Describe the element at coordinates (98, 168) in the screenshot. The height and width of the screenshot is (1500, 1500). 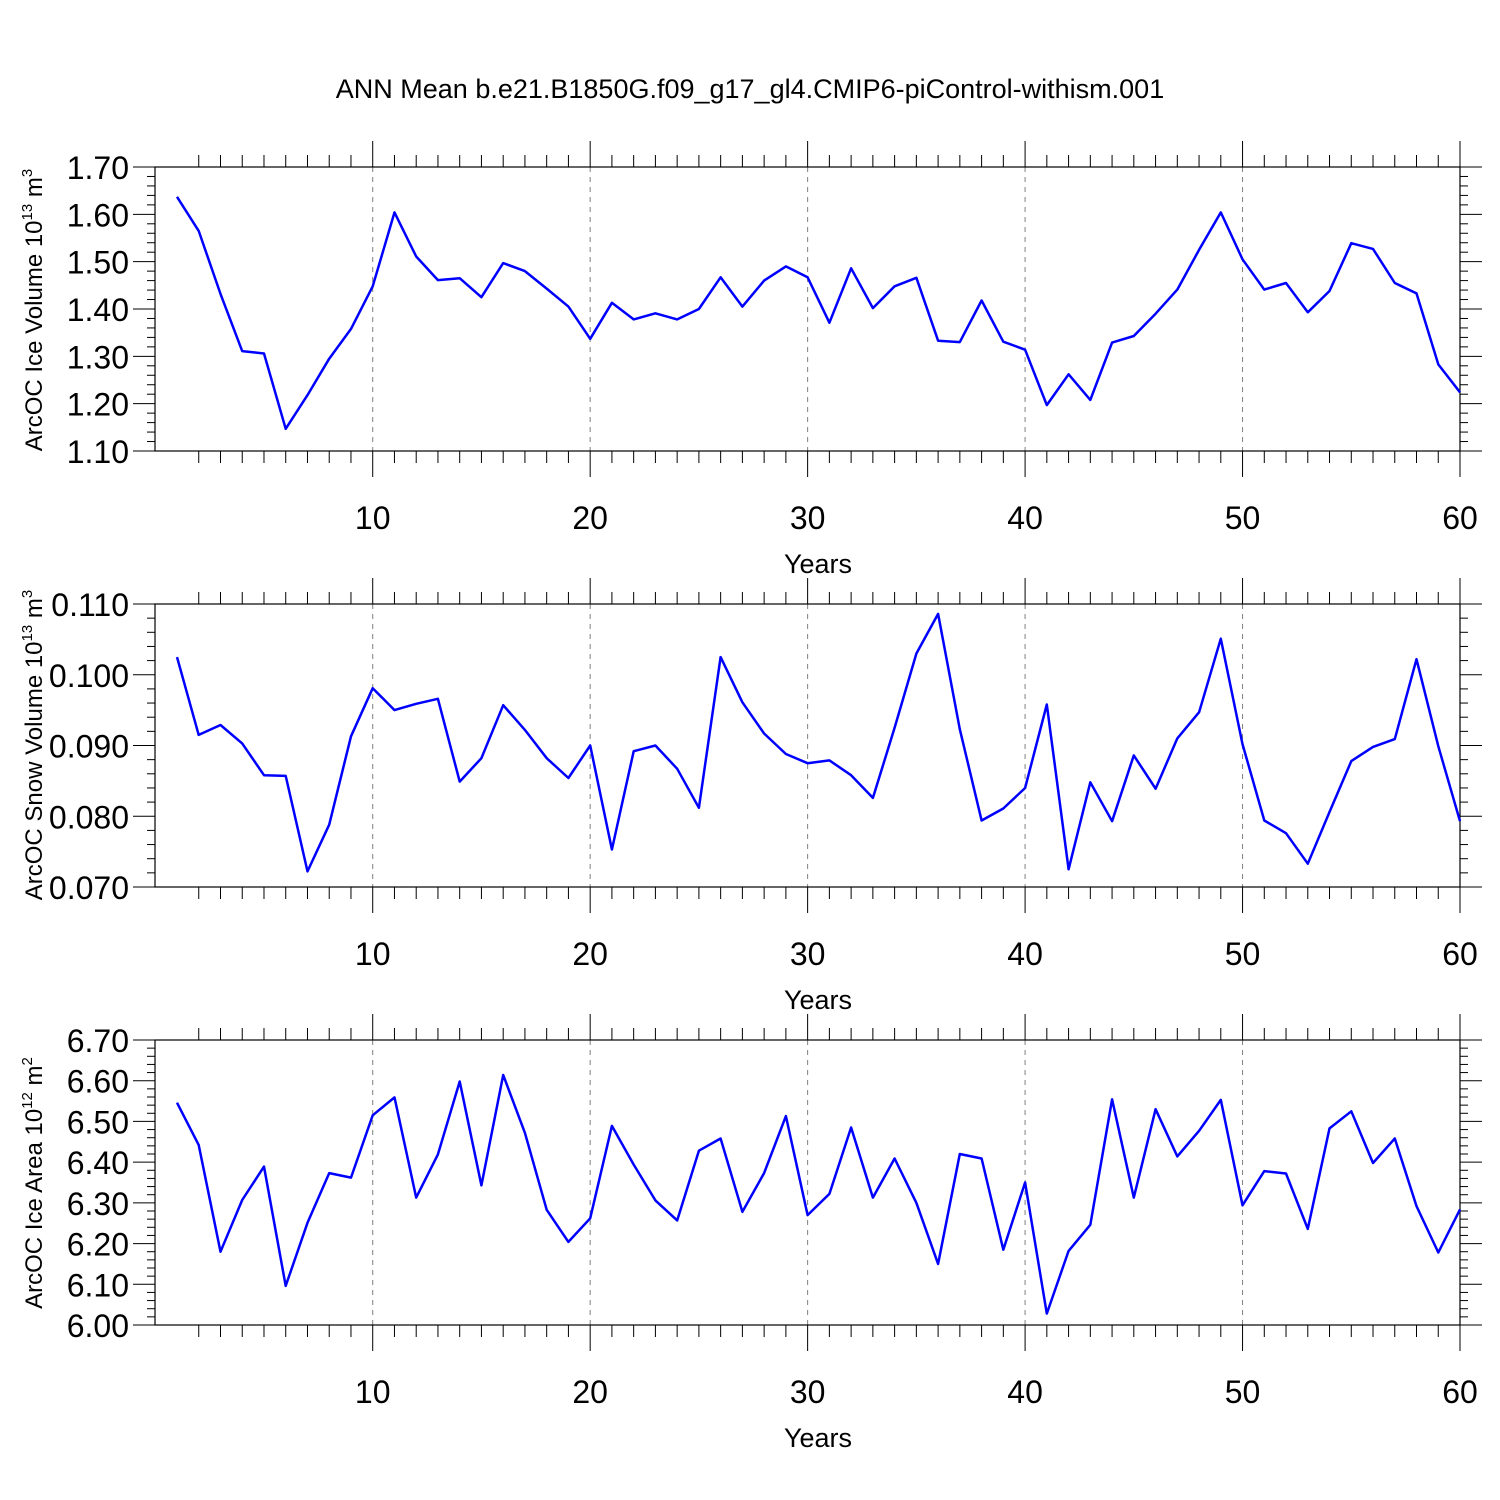
I see `y-tick-label: 1.70` at that location.